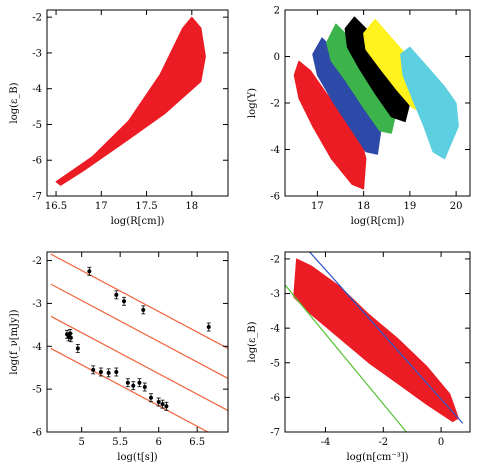  I want to click on x-tick-label: 6.5, so click(197, 442).